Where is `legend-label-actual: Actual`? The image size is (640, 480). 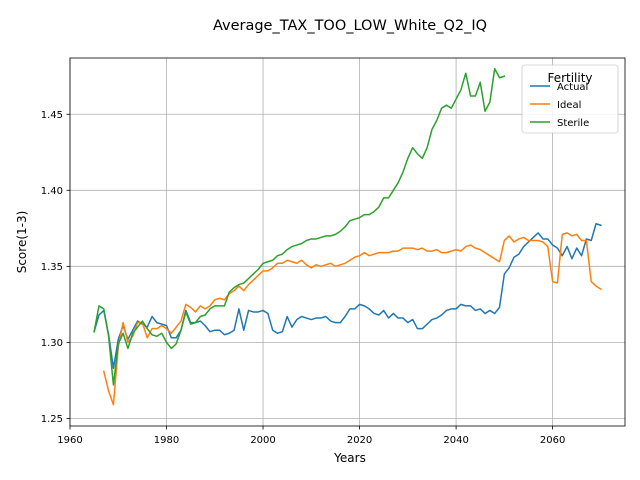
legend-label-actual: Actual is located at coordinates (572, 87).